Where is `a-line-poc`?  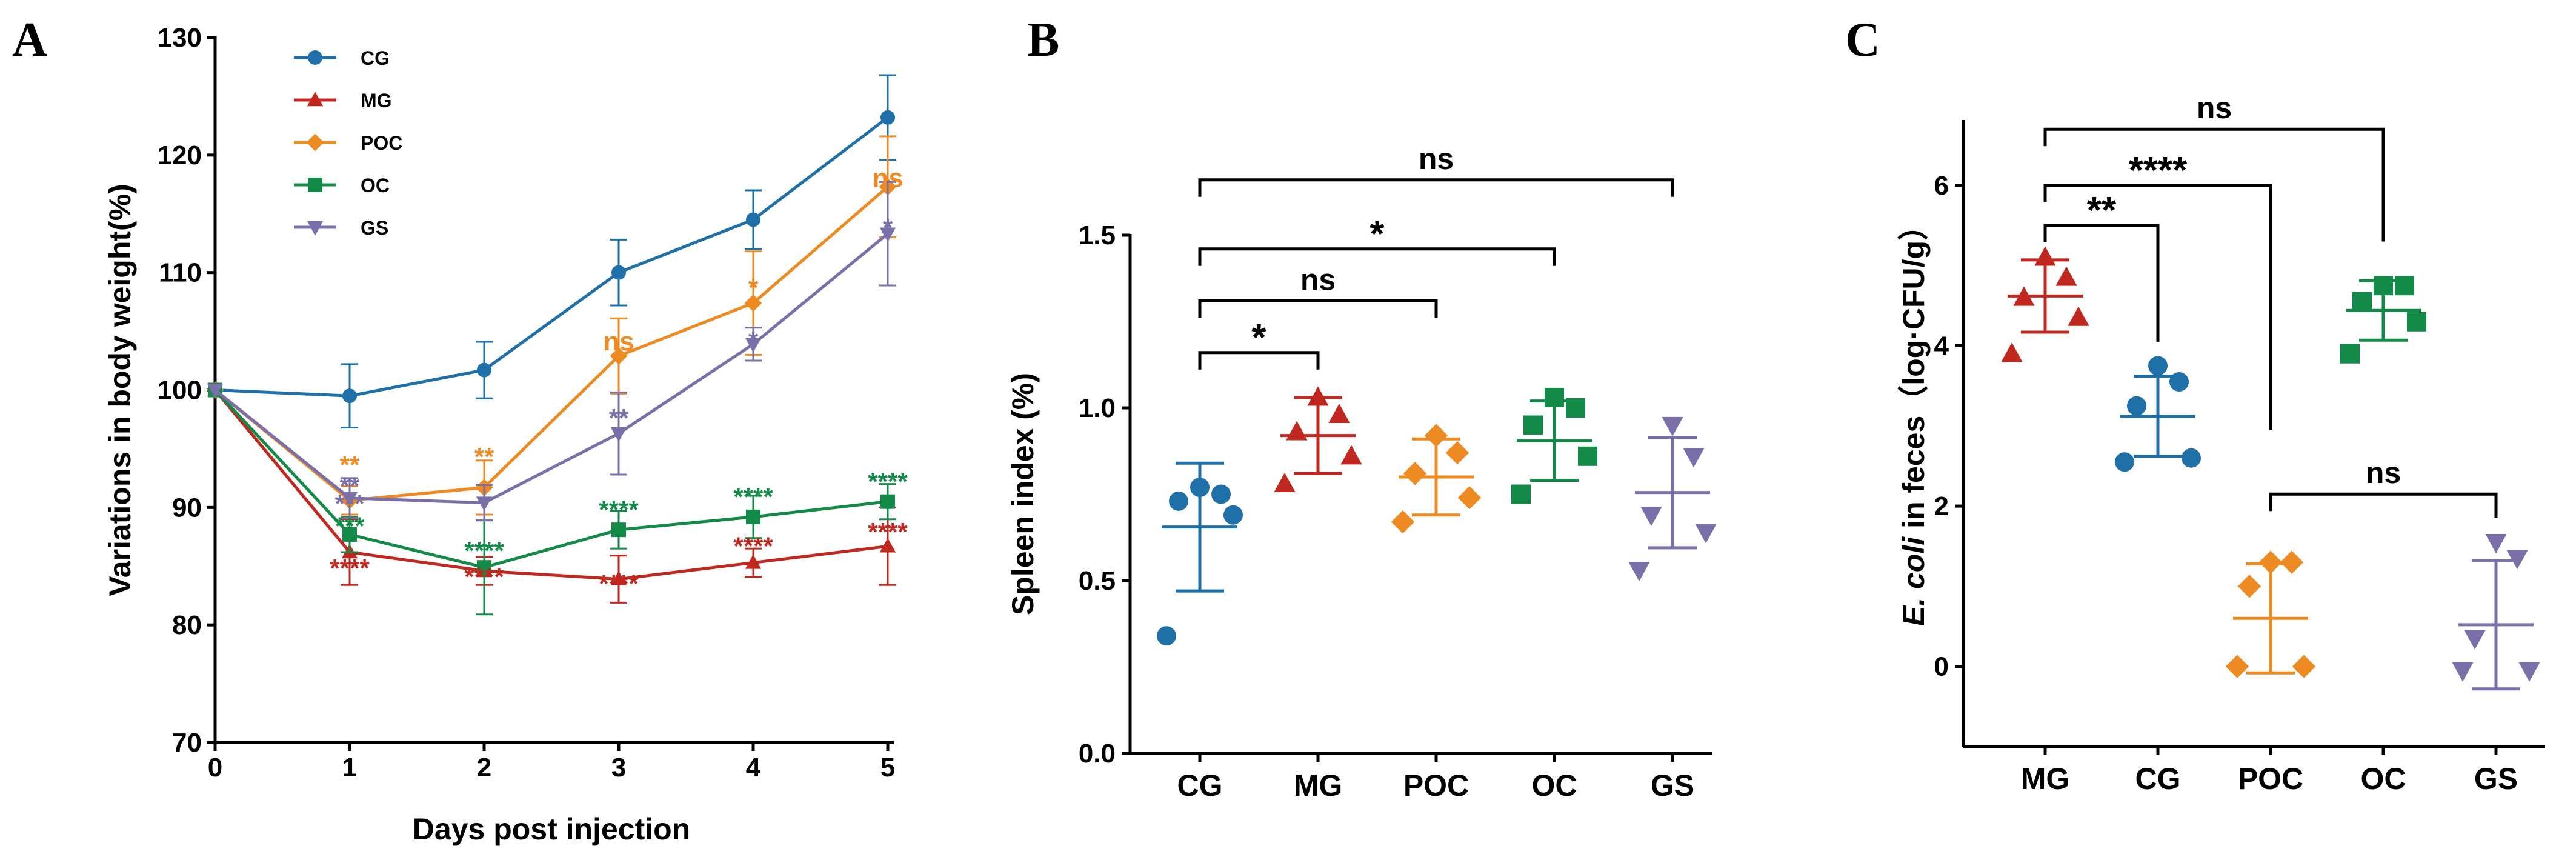 a-line-poc is located at coordinates (551, 343).